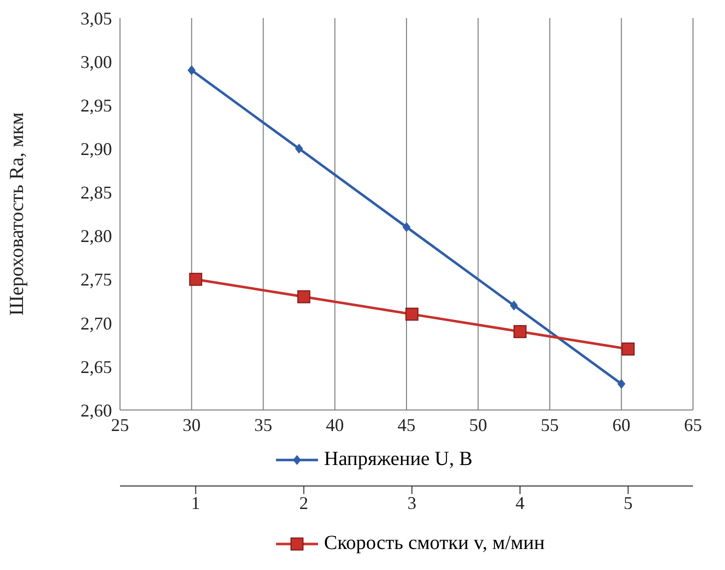 This screenshot has height=570, width=725. What do you see at coordinates (96, 236) in the screenshot?
I see `y-tick-label: 2,80` at bounding box center [96, 236].